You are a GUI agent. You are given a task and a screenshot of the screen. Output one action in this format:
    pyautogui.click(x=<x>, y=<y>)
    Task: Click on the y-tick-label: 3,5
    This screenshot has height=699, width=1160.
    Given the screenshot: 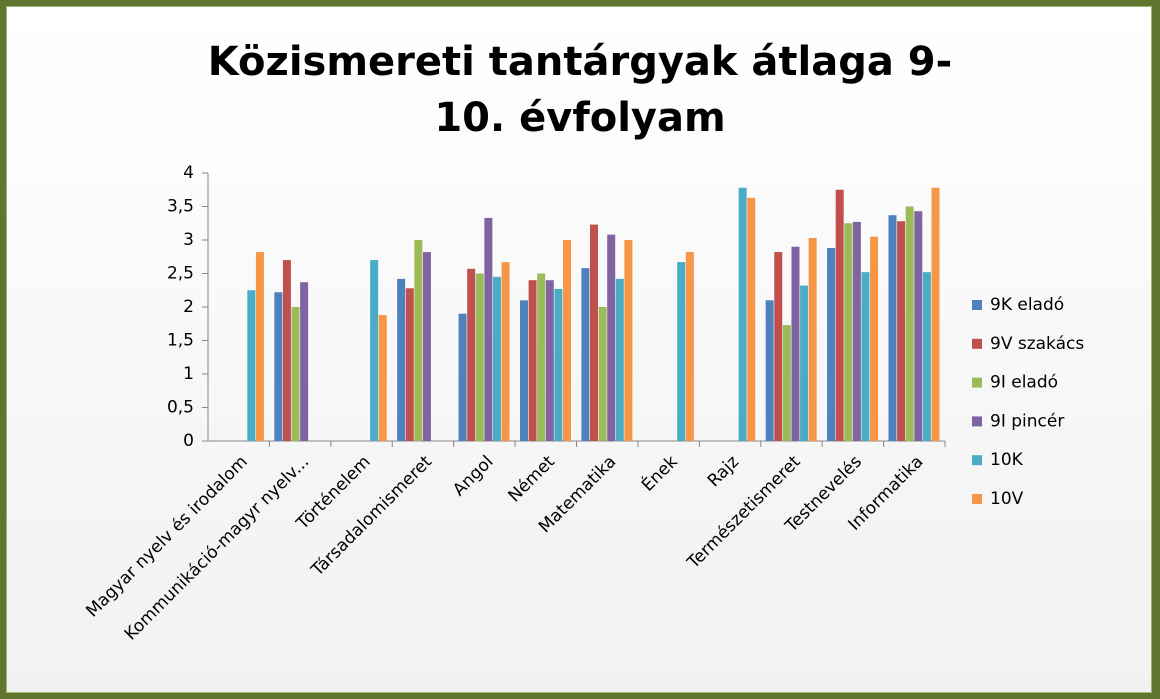 What is the action you would take?
    pyautogui.click(x=180, y=207)
    